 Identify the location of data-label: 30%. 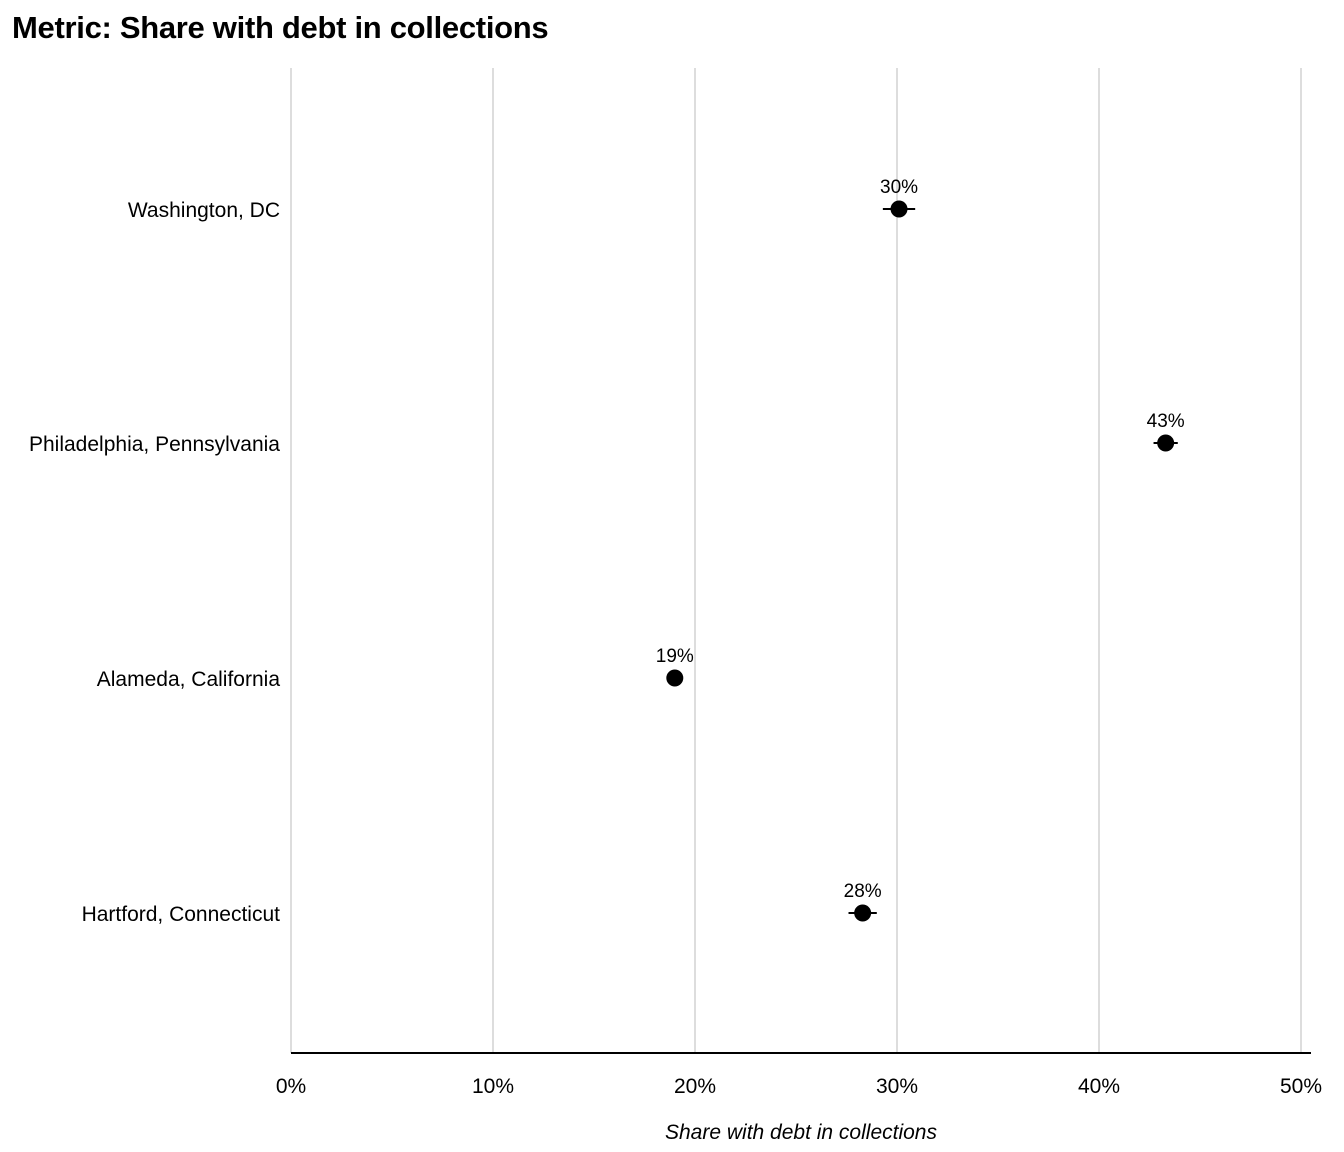
(899, 187).